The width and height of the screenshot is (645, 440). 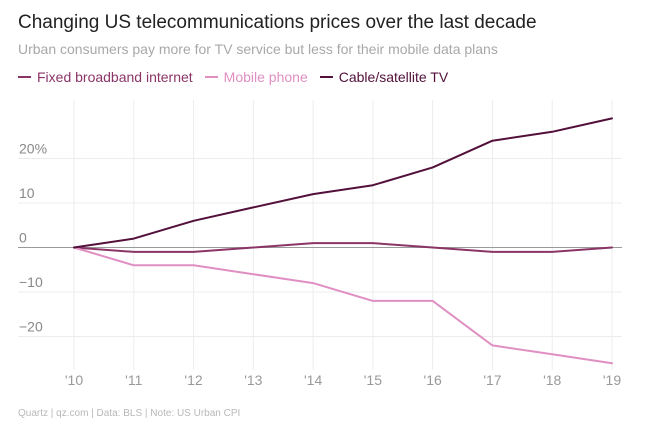 I want to click on y-tick-label: −10, so click(x=31, y=282).